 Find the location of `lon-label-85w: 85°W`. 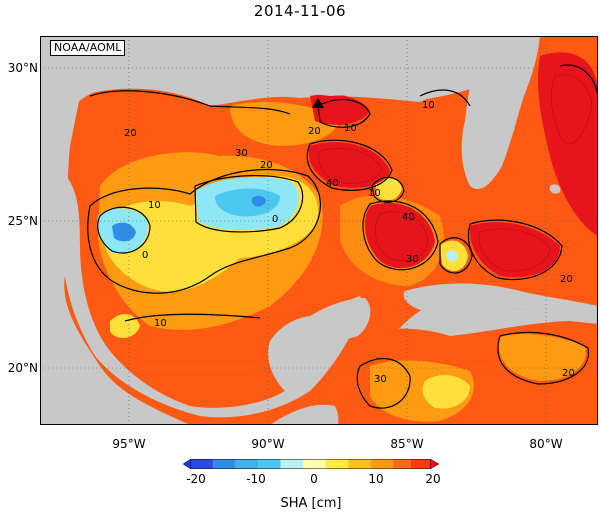

lon-label-85w: 85°W is located at coordinates (407, 444).